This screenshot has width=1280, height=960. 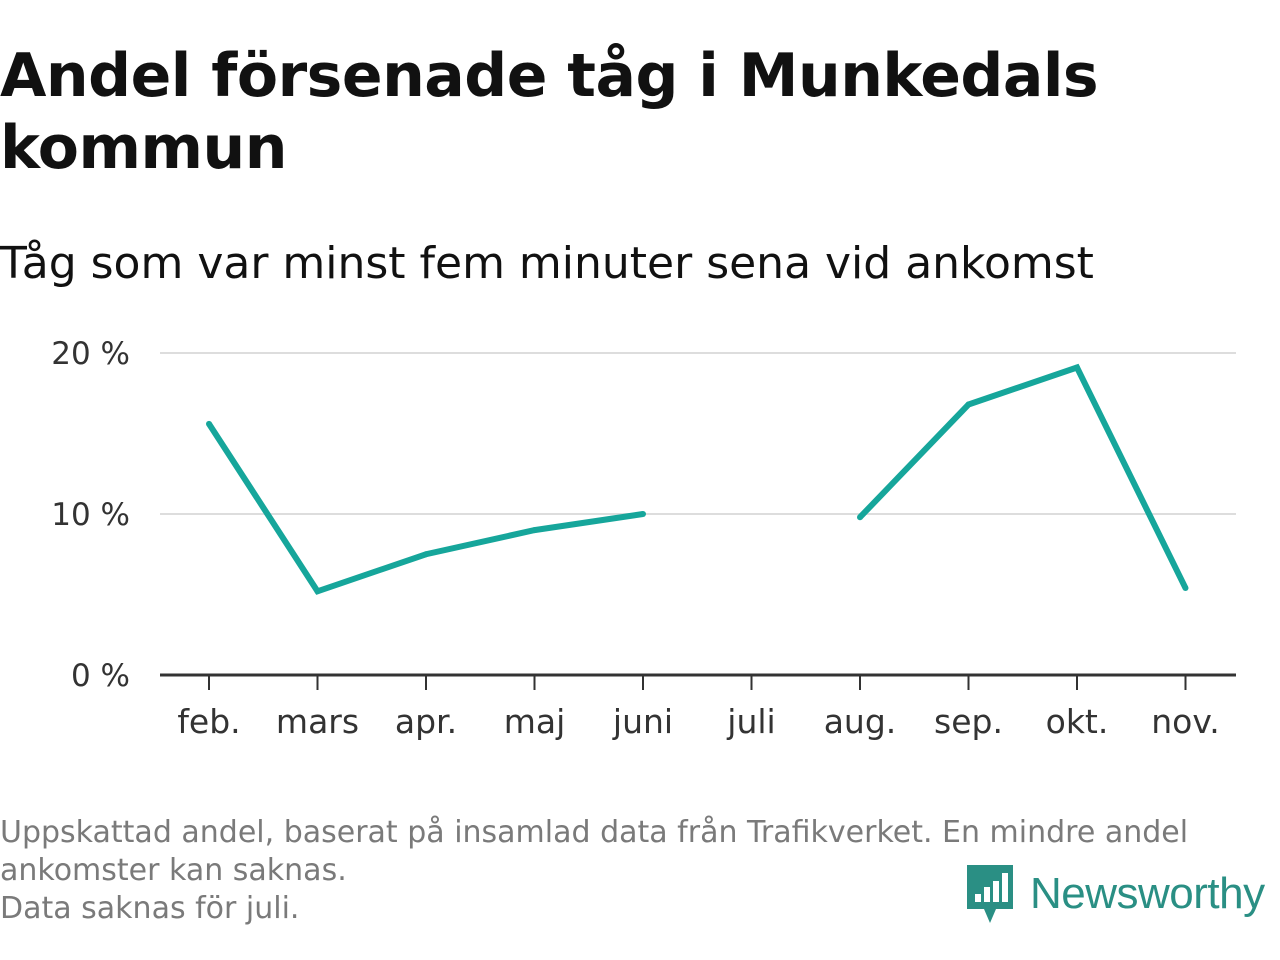 I want to click on y-tick-label: 10 %, so click(x=90, y=515).